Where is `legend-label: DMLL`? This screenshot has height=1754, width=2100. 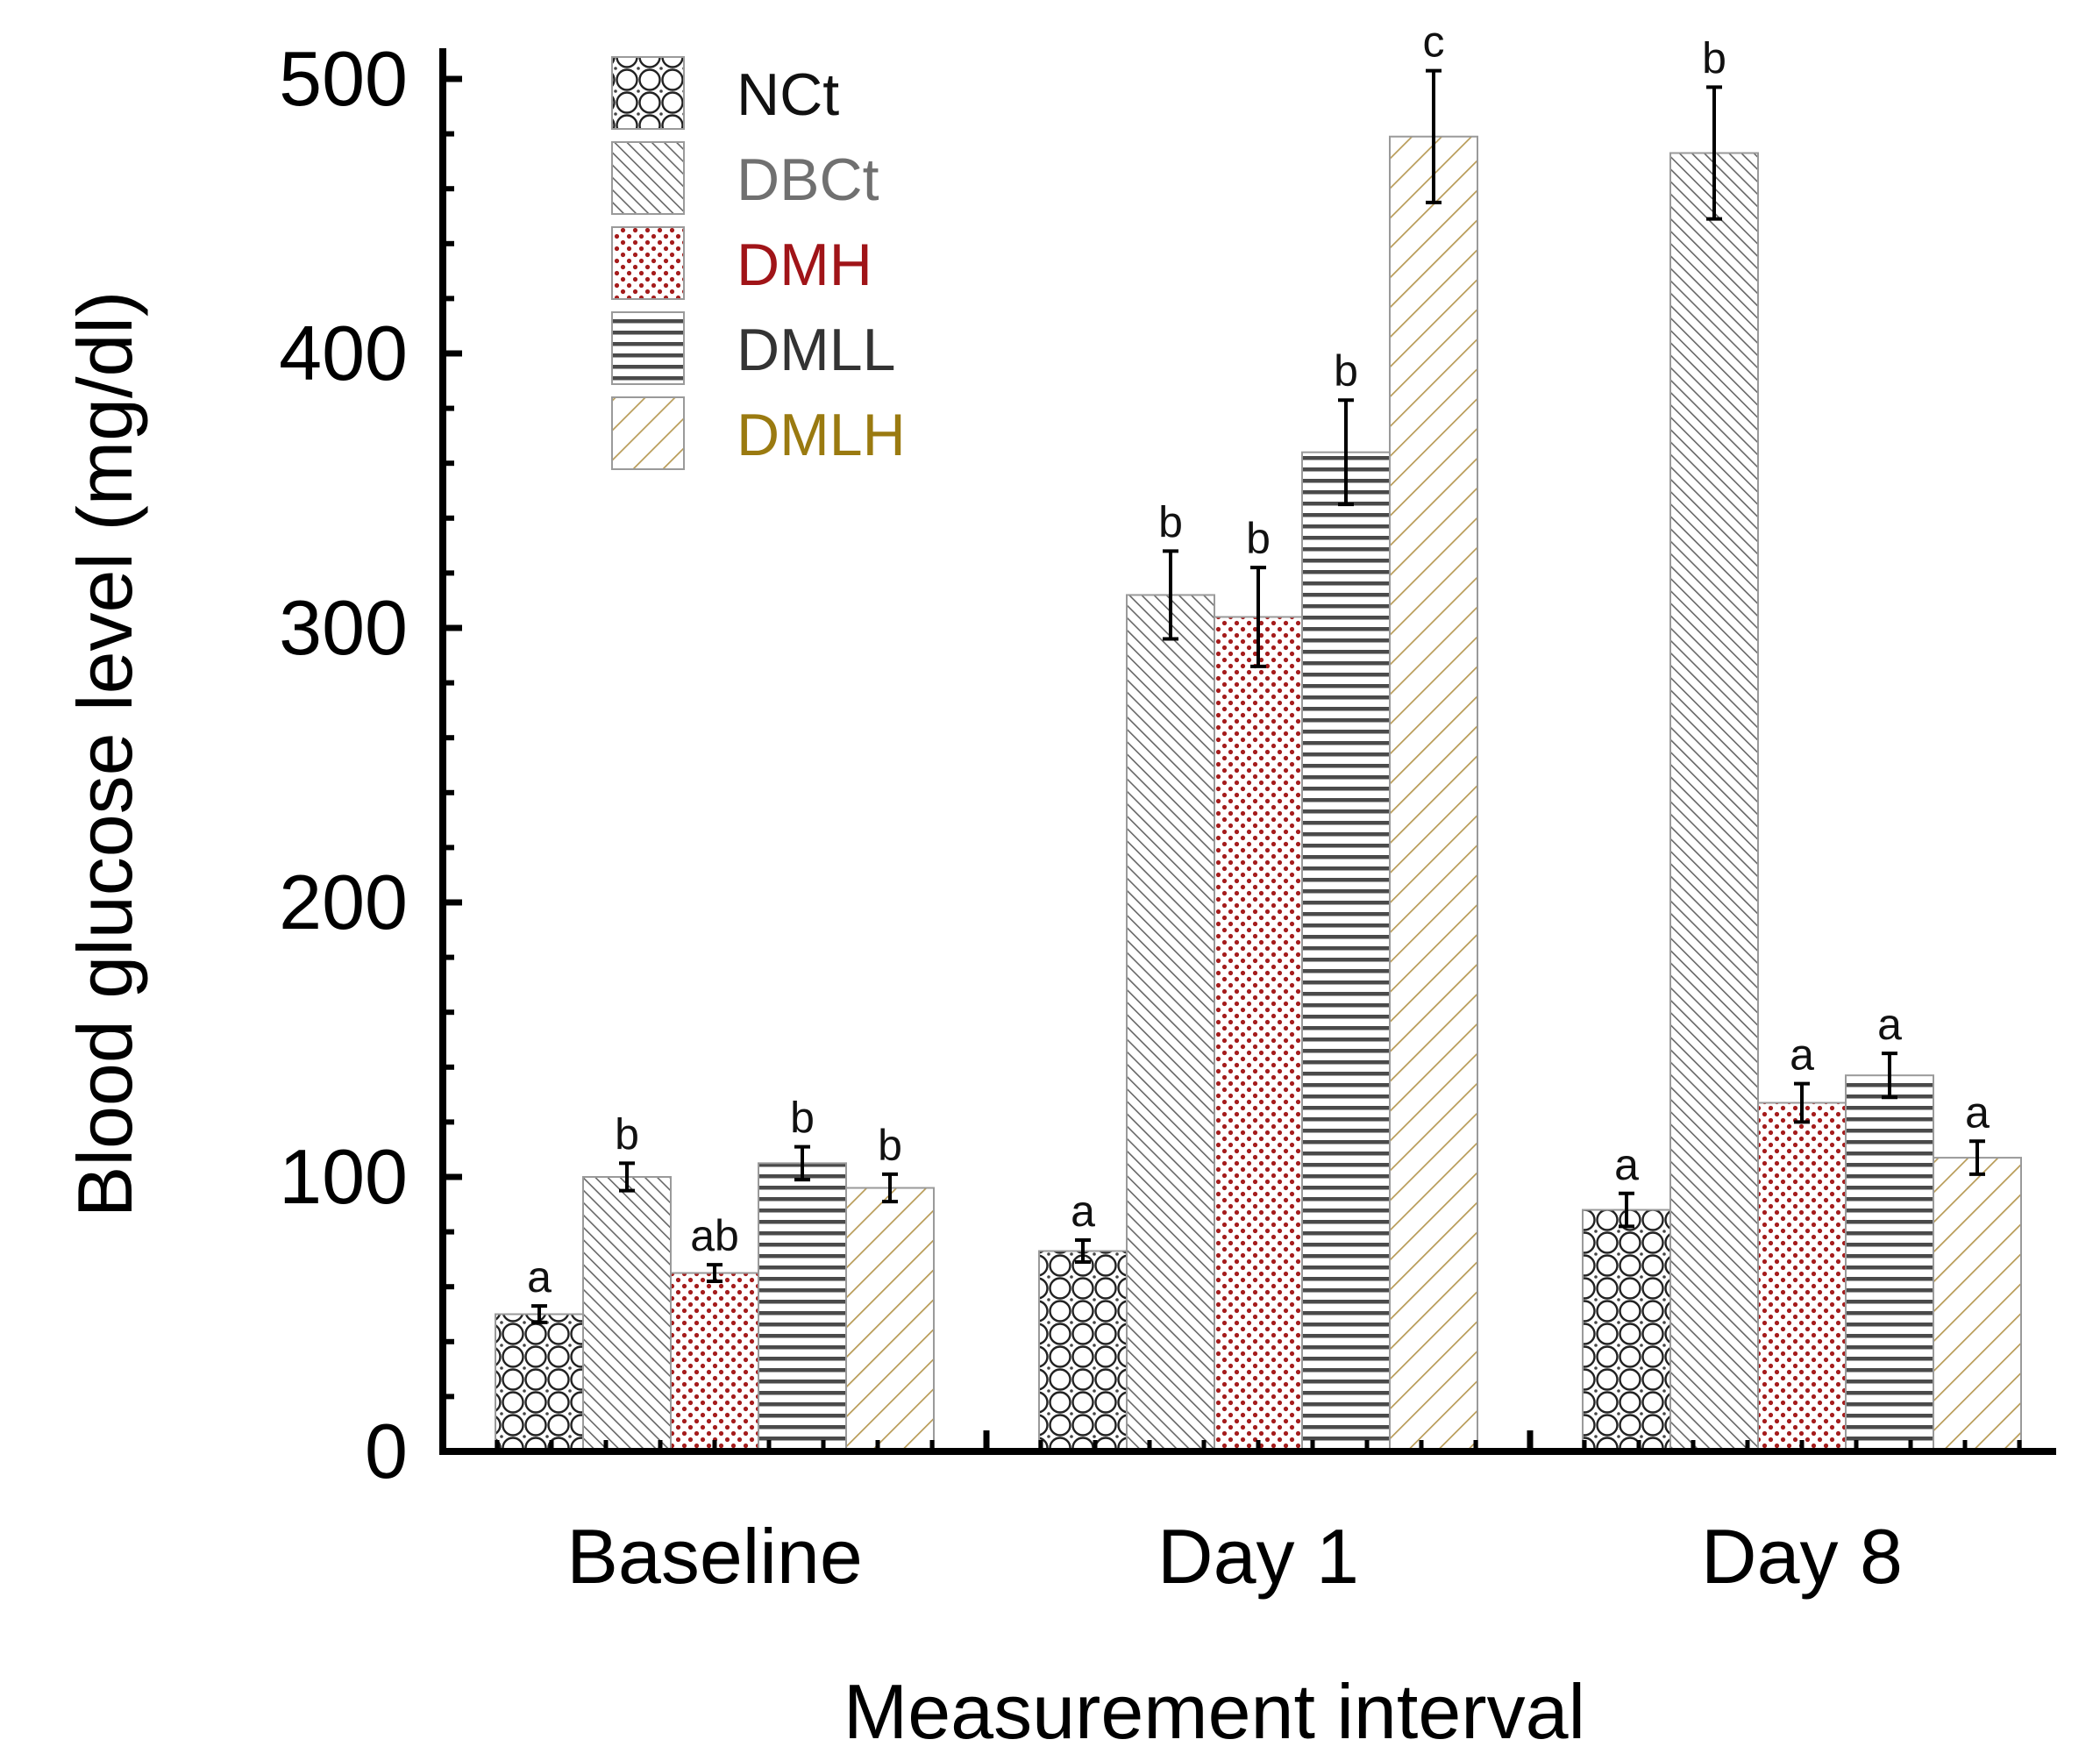 legend-label: DMLL is located at coordinates (816, 350).